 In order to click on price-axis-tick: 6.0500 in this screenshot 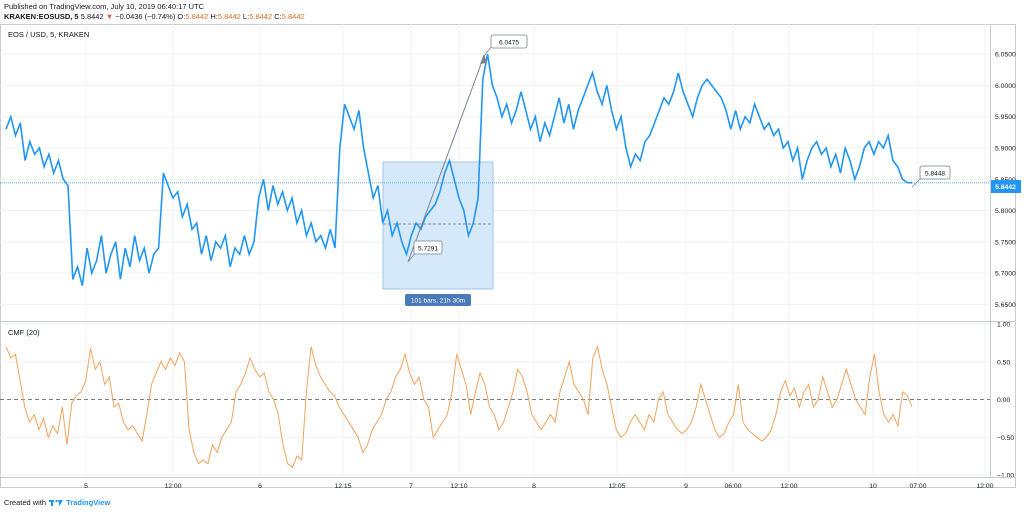, I will do `click(1005, 55)`.